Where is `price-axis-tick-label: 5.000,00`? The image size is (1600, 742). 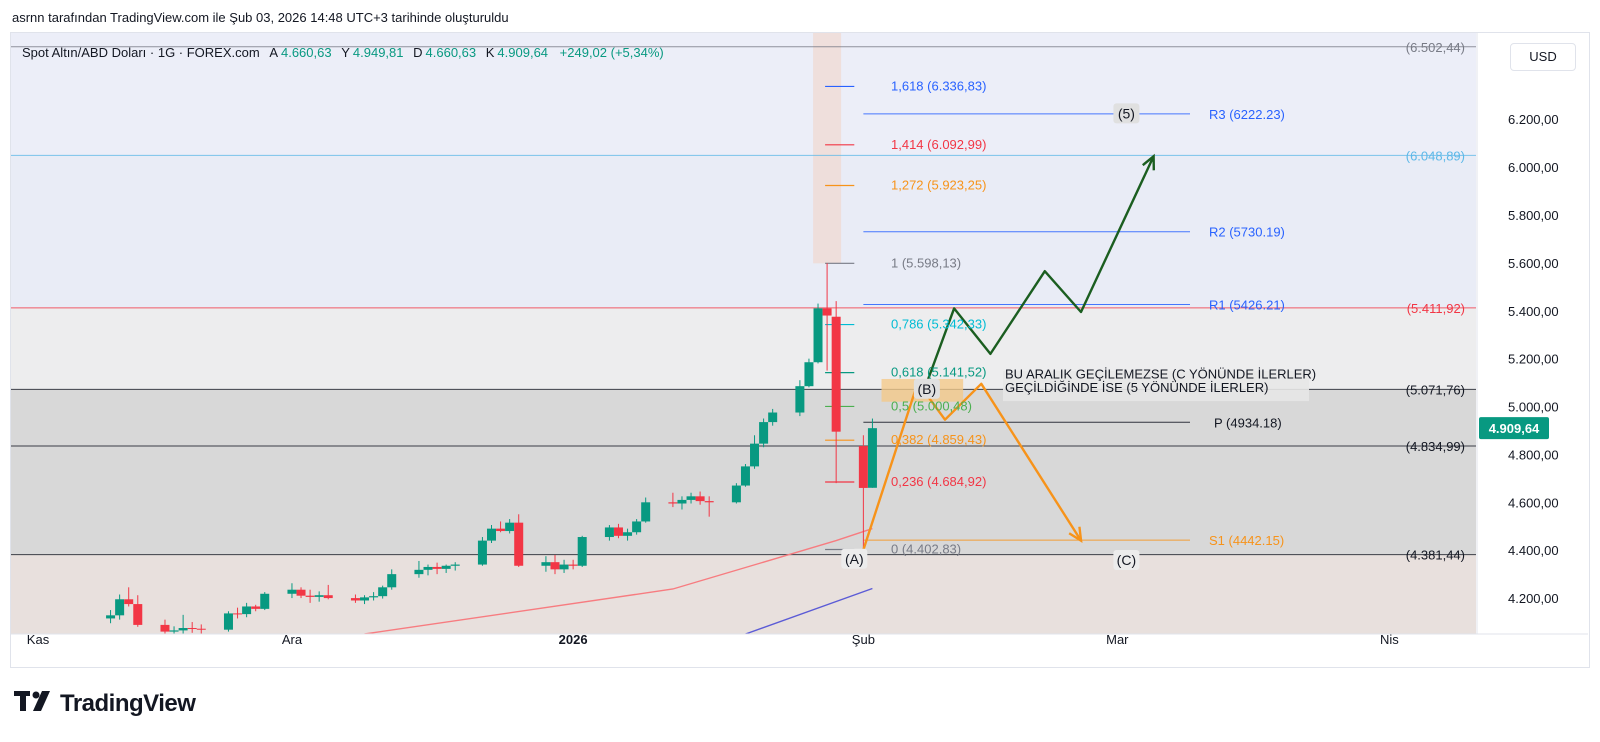 price-axis-tick-label: 5.000,00 is located at coordinates (1533, 407).